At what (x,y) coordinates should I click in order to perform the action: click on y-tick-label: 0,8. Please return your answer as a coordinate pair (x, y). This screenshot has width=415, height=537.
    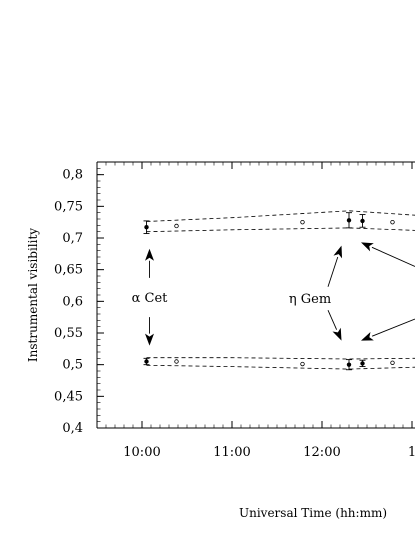
    Looking at the image, I should click on (72, 175).